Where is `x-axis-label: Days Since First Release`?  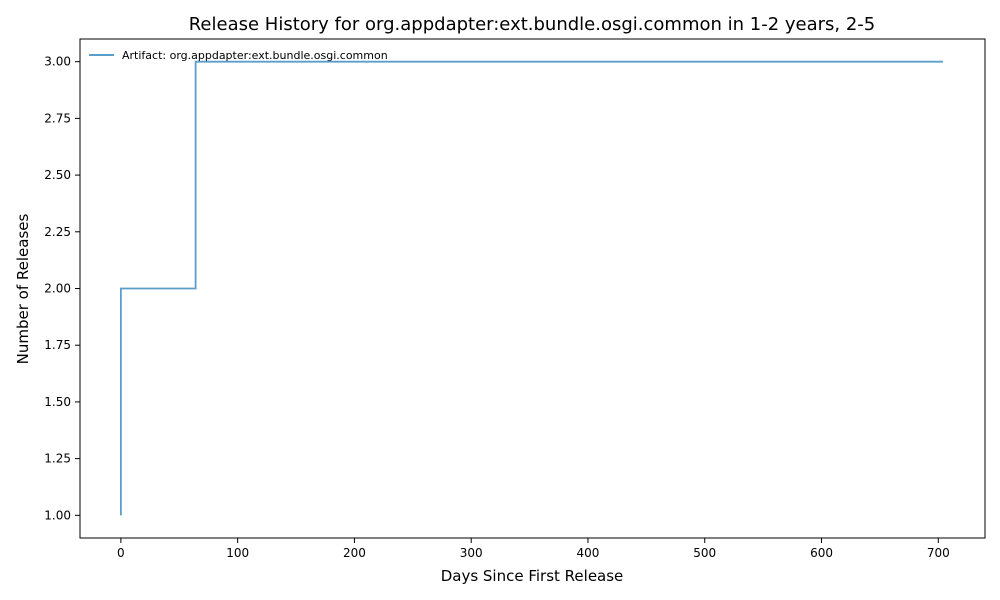 x-axis-label: Days Since First Release is located at coordinates (532, 576).